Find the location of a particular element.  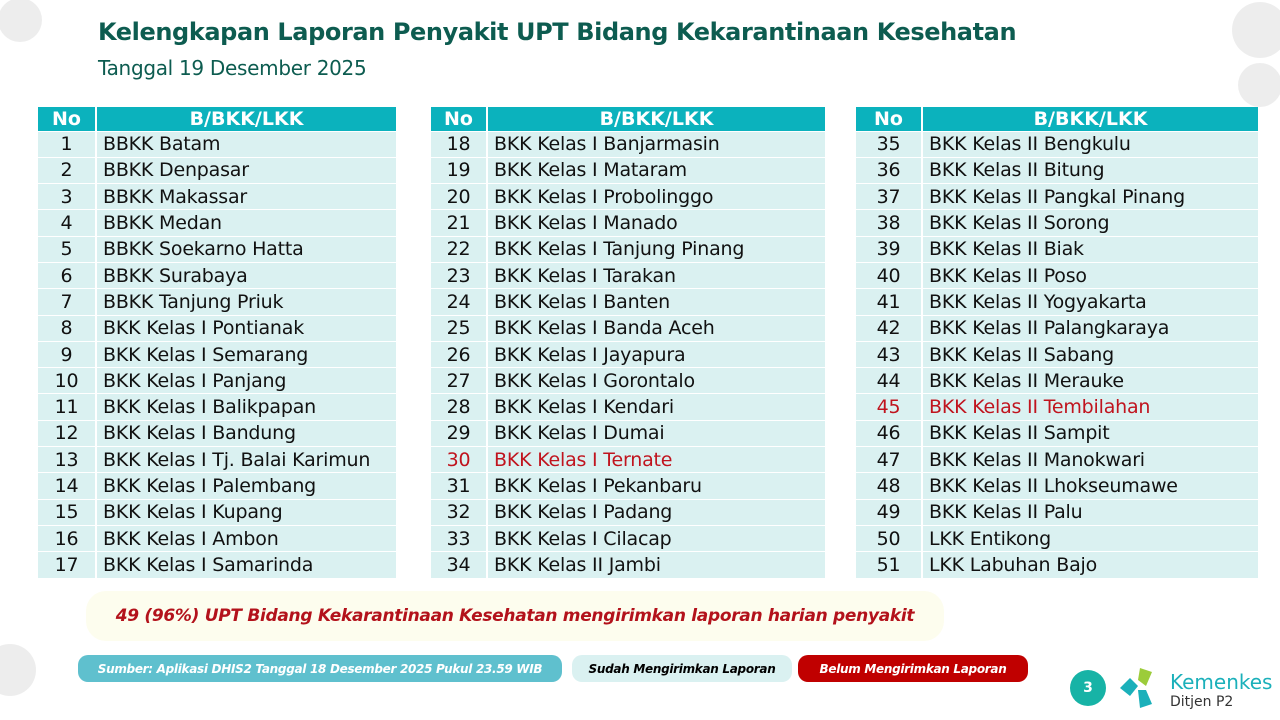

upt-name: BKK Kelas I Banten is located at coordinates (657, 302).